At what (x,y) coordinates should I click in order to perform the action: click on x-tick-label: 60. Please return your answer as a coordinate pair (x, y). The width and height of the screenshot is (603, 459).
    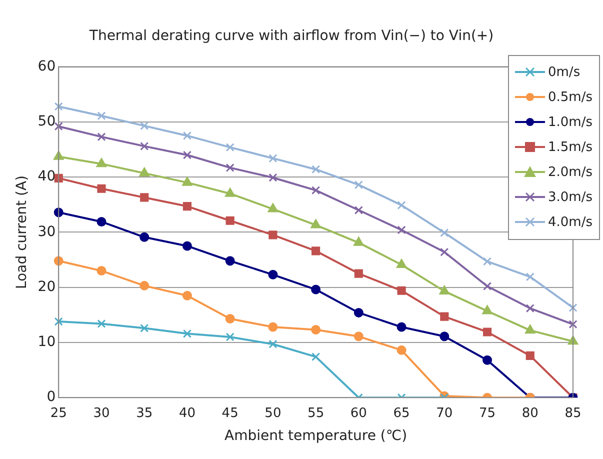
    Looking at the image, I should click on (358, 413).